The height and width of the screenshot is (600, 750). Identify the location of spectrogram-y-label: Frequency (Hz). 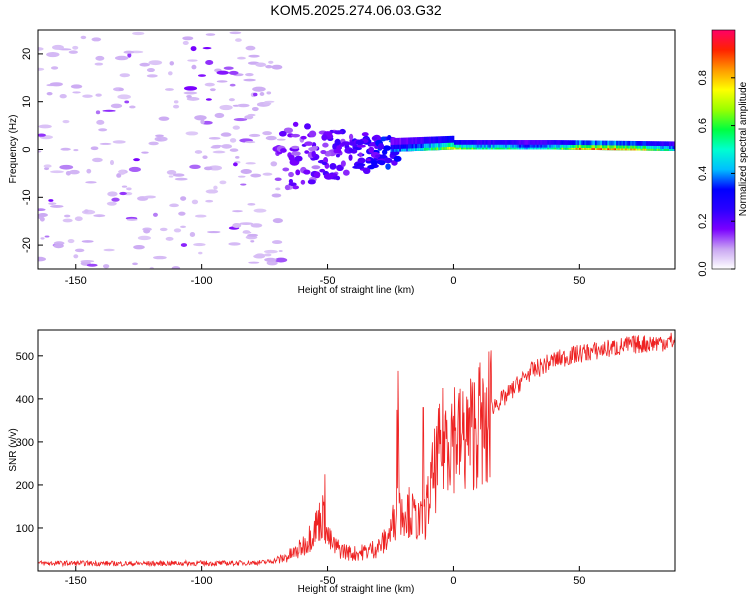
(13, 149).